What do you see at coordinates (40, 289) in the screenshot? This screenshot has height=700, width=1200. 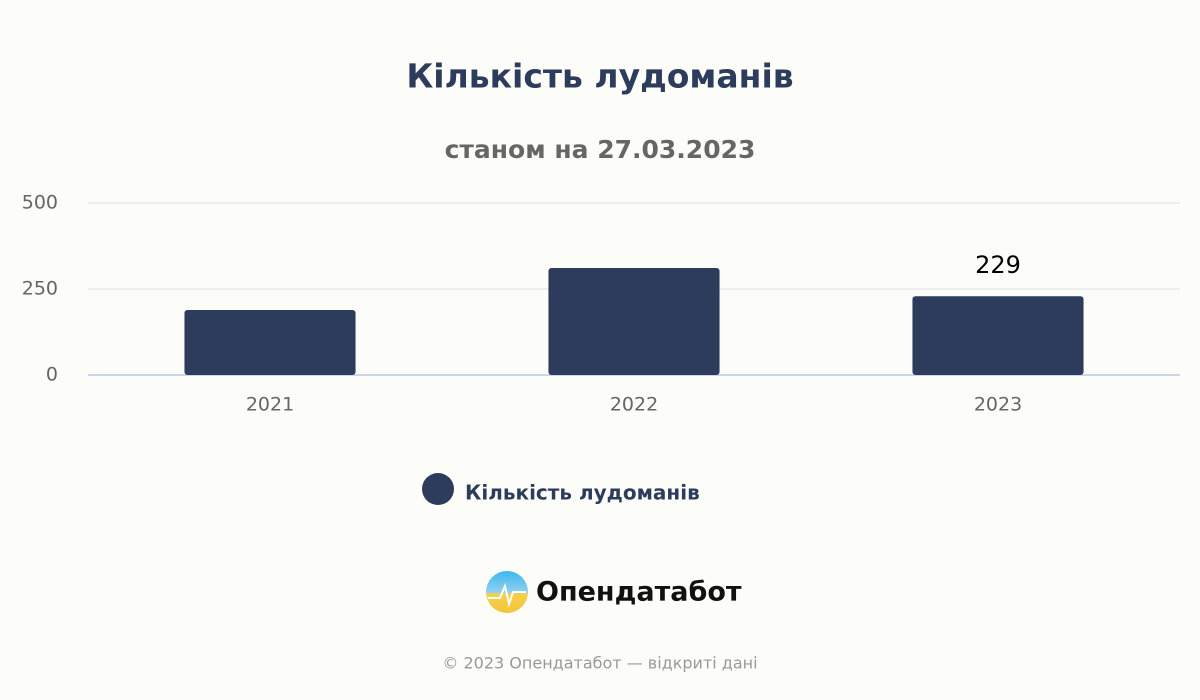 I see `y-tick-label: 250` at bounding box center [40, 289].